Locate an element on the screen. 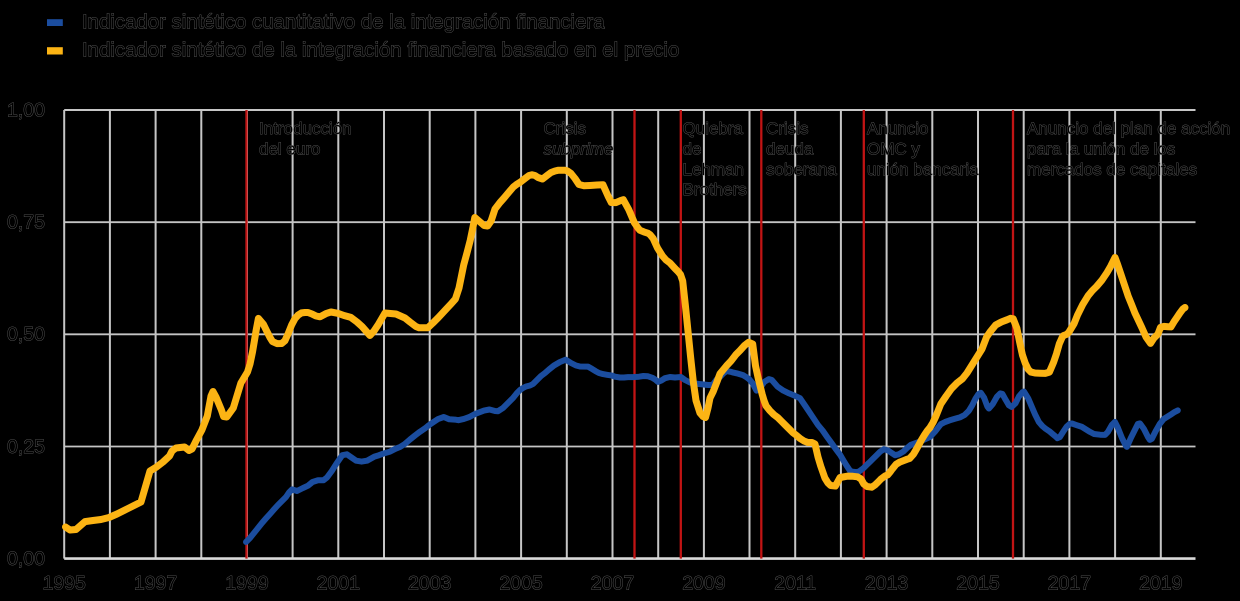 The width and height of the screenshot is (1240, 601). svg-text: 2001 is located at coordinates (338, 584).